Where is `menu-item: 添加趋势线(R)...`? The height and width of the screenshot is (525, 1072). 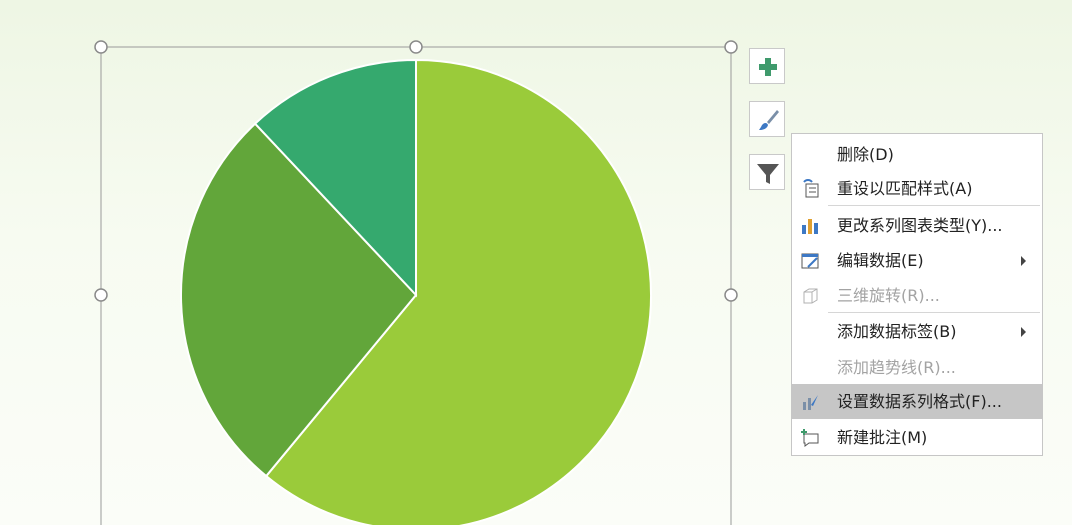 menu-item: 添加趋势线(R)... is located at coordinates (917, 367).